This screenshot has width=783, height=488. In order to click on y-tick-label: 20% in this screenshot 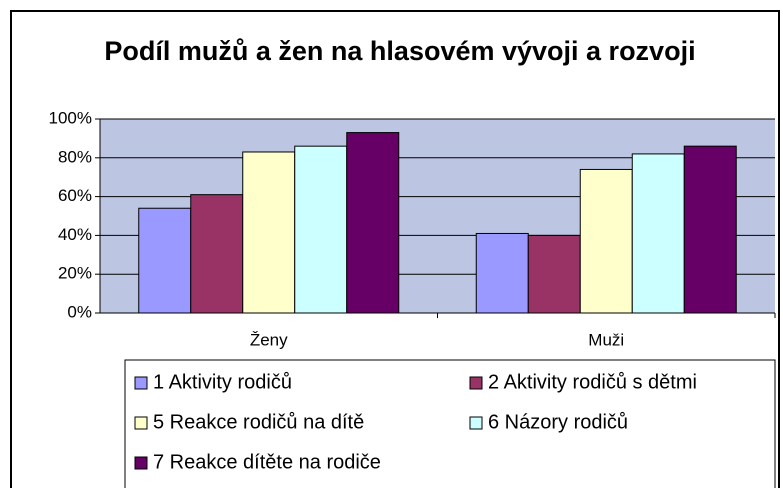, I will do `click(75, 273)`.